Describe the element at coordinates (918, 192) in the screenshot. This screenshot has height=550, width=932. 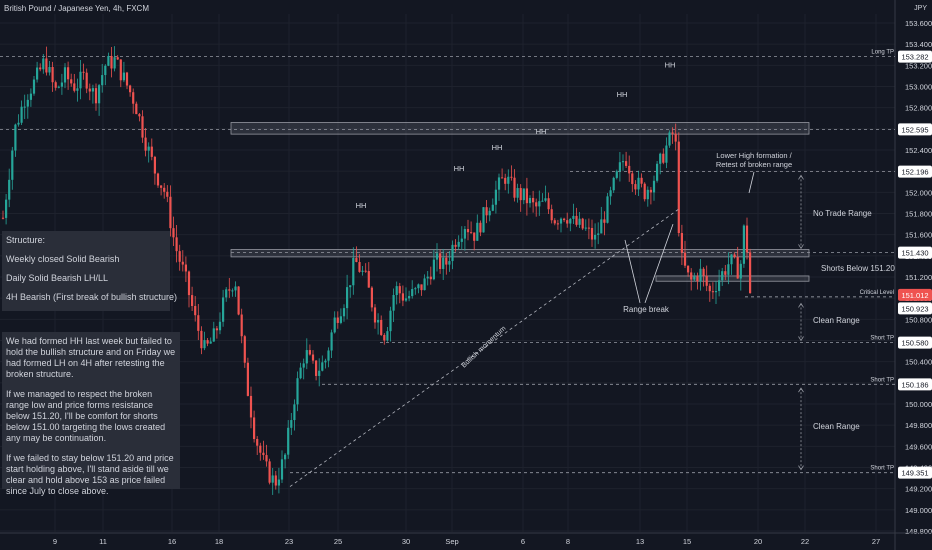
I see `price-tick-label: 152.000` at that location.